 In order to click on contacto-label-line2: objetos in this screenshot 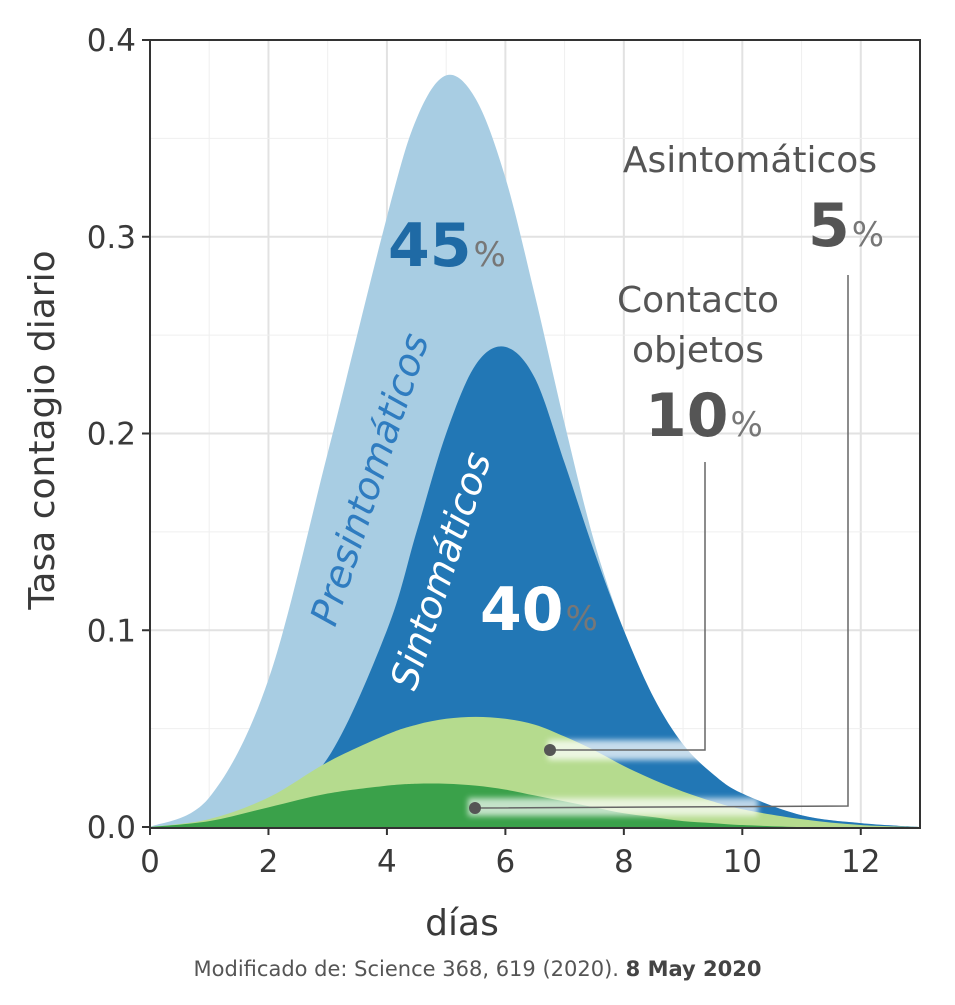, I will do `click(698, 350)`.